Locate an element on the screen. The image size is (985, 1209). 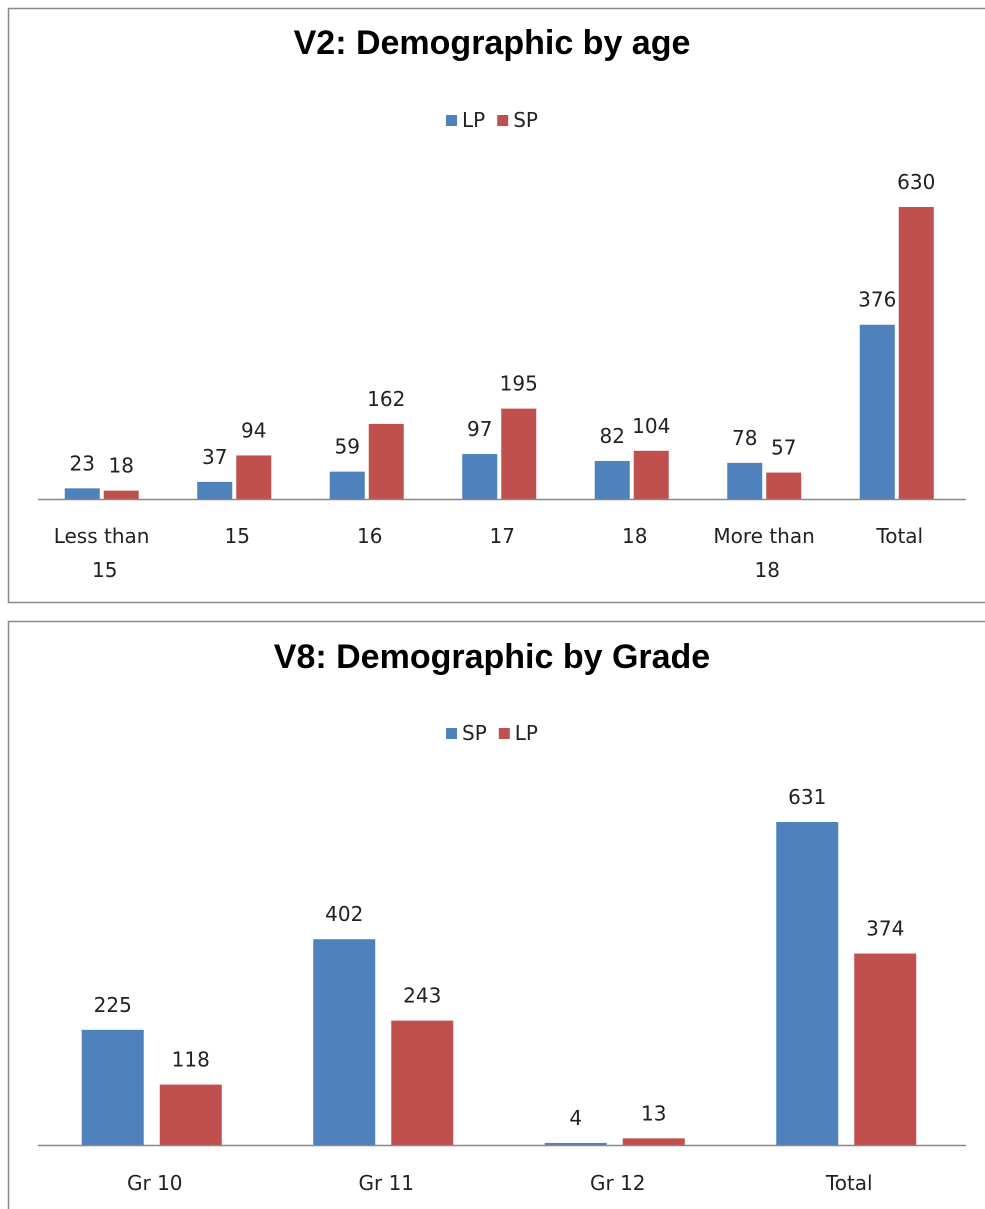
data-label: 195 is located at coordinates (519, 384).